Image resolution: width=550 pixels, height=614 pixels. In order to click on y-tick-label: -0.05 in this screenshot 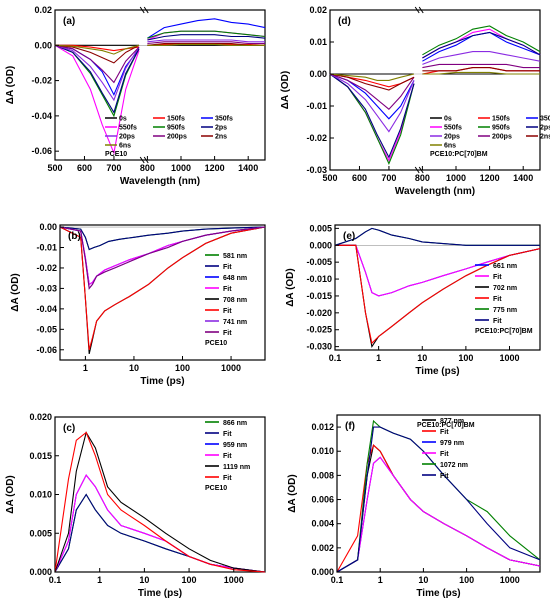, I will do `click(46, 329)`.